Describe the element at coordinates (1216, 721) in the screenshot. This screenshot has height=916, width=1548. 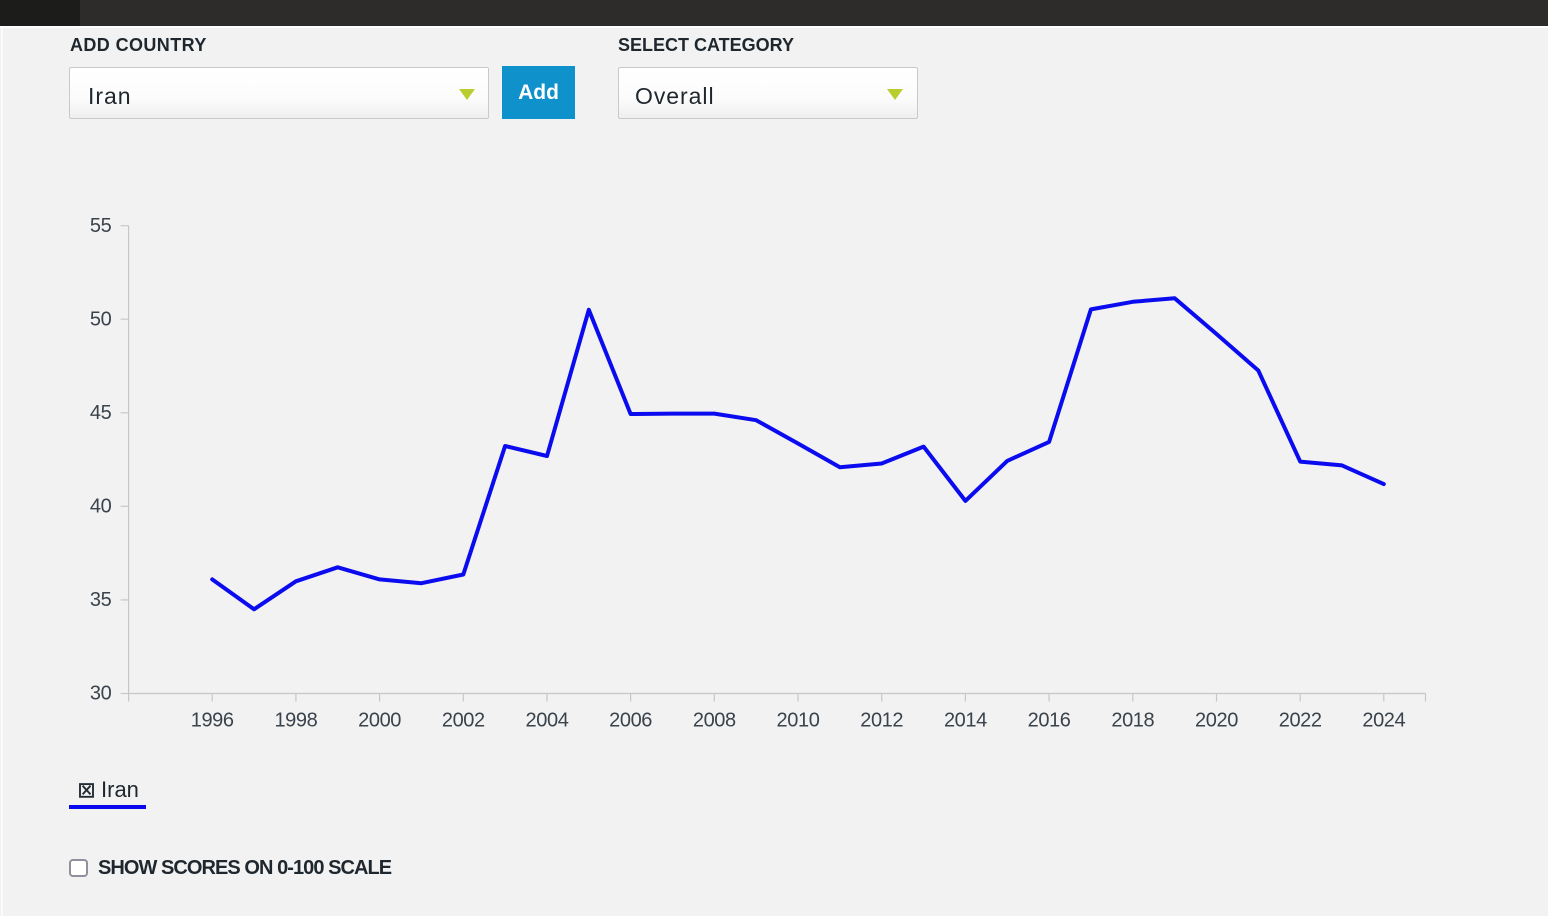
I see `svg-text: 2020` at that location.